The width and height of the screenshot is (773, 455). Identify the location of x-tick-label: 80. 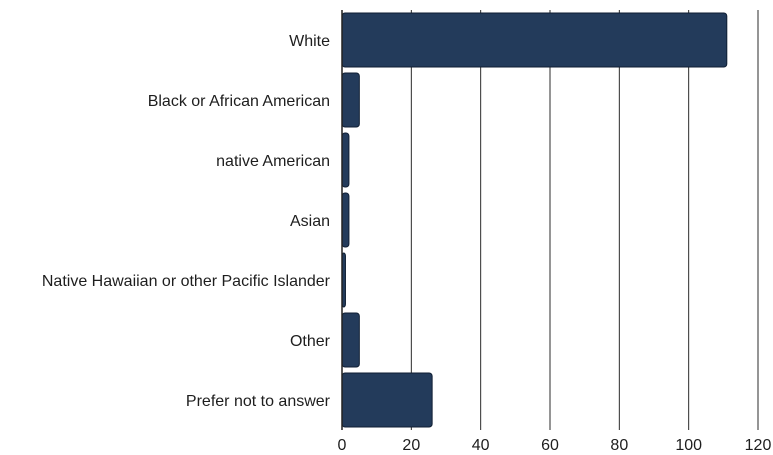
(619, 445).